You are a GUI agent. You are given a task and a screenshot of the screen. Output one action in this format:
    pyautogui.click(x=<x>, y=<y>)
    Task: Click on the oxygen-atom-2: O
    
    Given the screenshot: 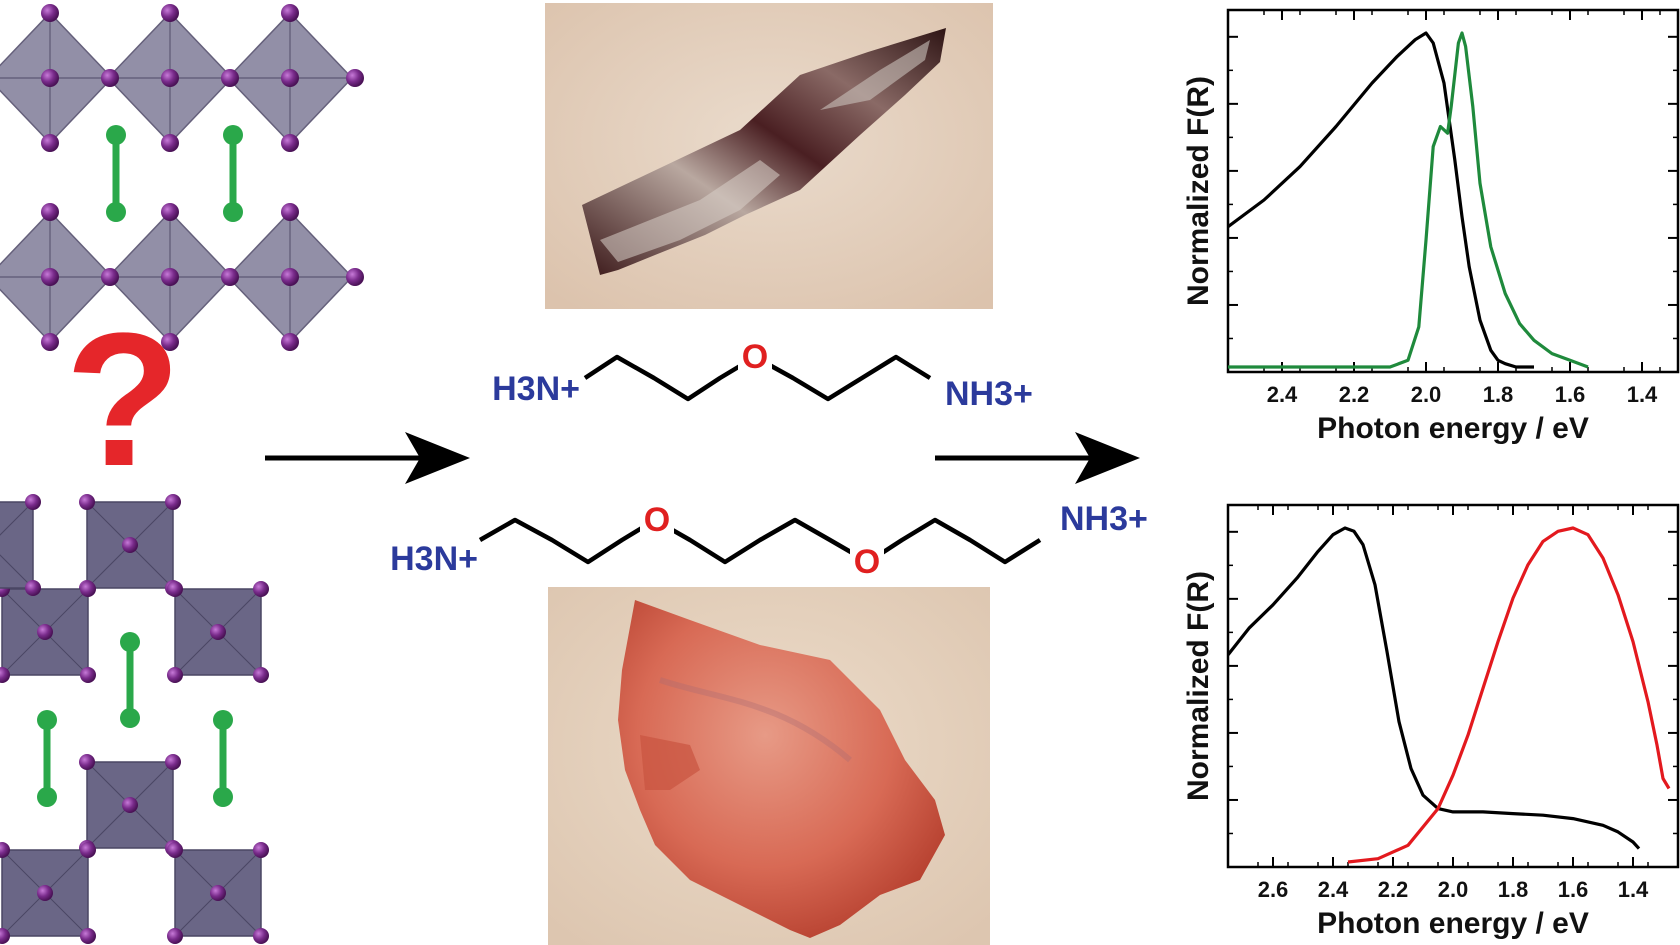 What is the action you would take?
    pyautogui.click(x=867, y=562)
    